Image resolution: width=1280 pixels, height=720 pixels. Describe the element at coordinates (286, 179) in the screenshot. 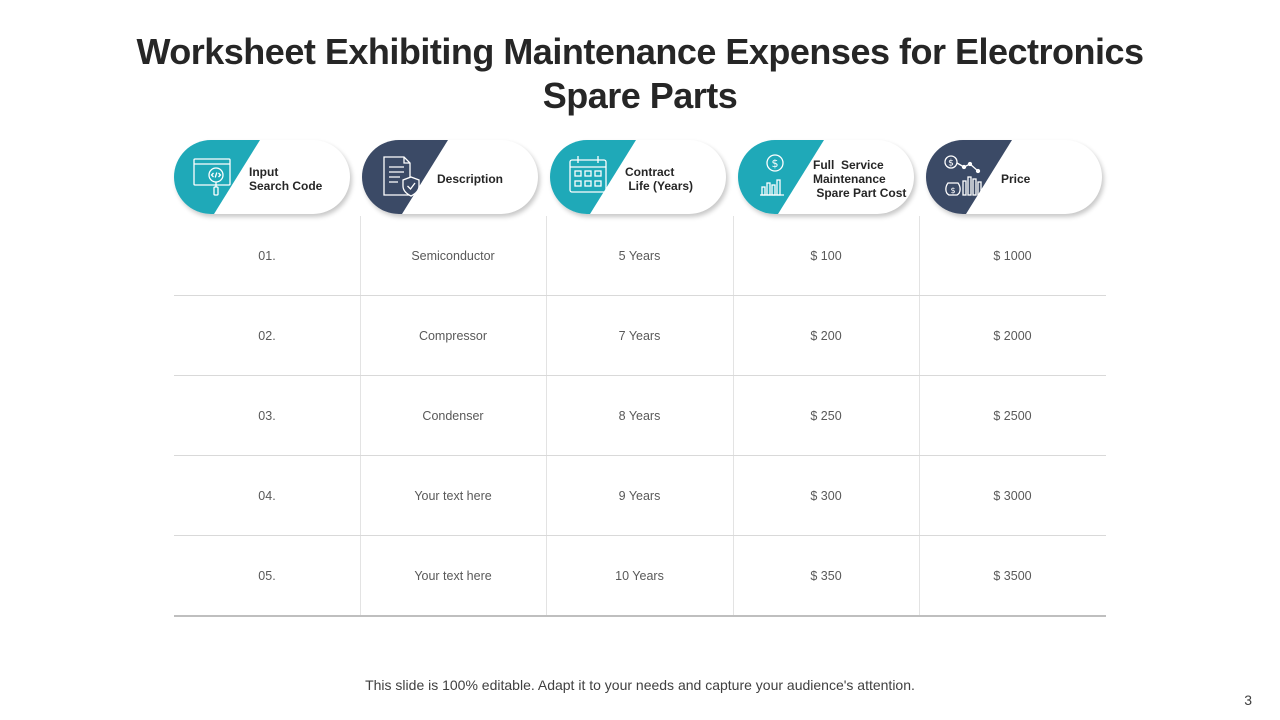

I see `header-label: Input Search Code` at that location.